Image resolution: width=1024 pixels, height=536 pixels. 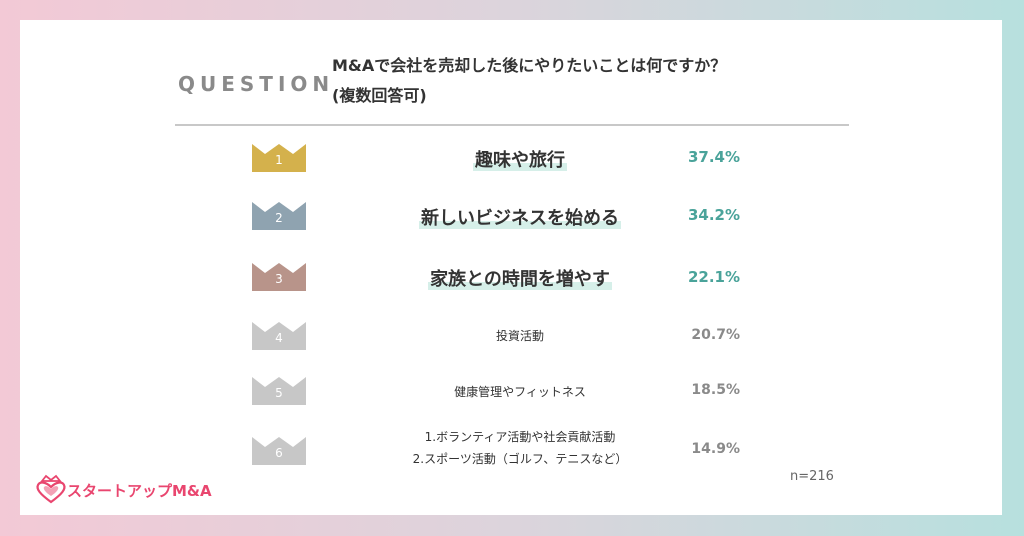 I want to click on rank-number: 6, so click(x=279, y=453).